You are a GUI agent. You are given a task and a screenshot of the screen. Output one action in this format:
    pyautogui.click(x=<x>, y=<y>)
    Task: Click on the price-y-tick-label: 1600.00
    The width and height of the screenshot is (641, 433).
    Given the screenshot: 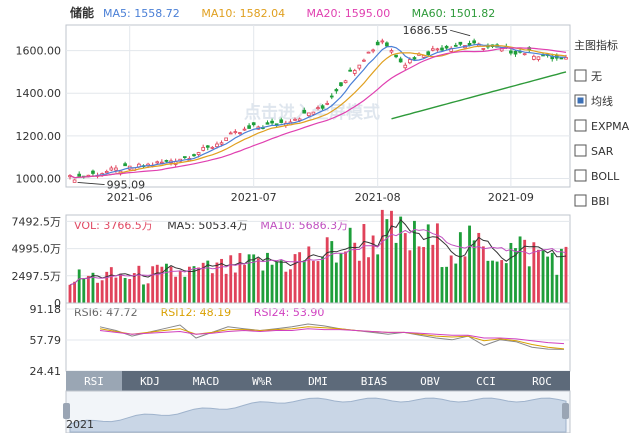 What is the action you would take?
    pyautogui.click(x=39, y=51)
    